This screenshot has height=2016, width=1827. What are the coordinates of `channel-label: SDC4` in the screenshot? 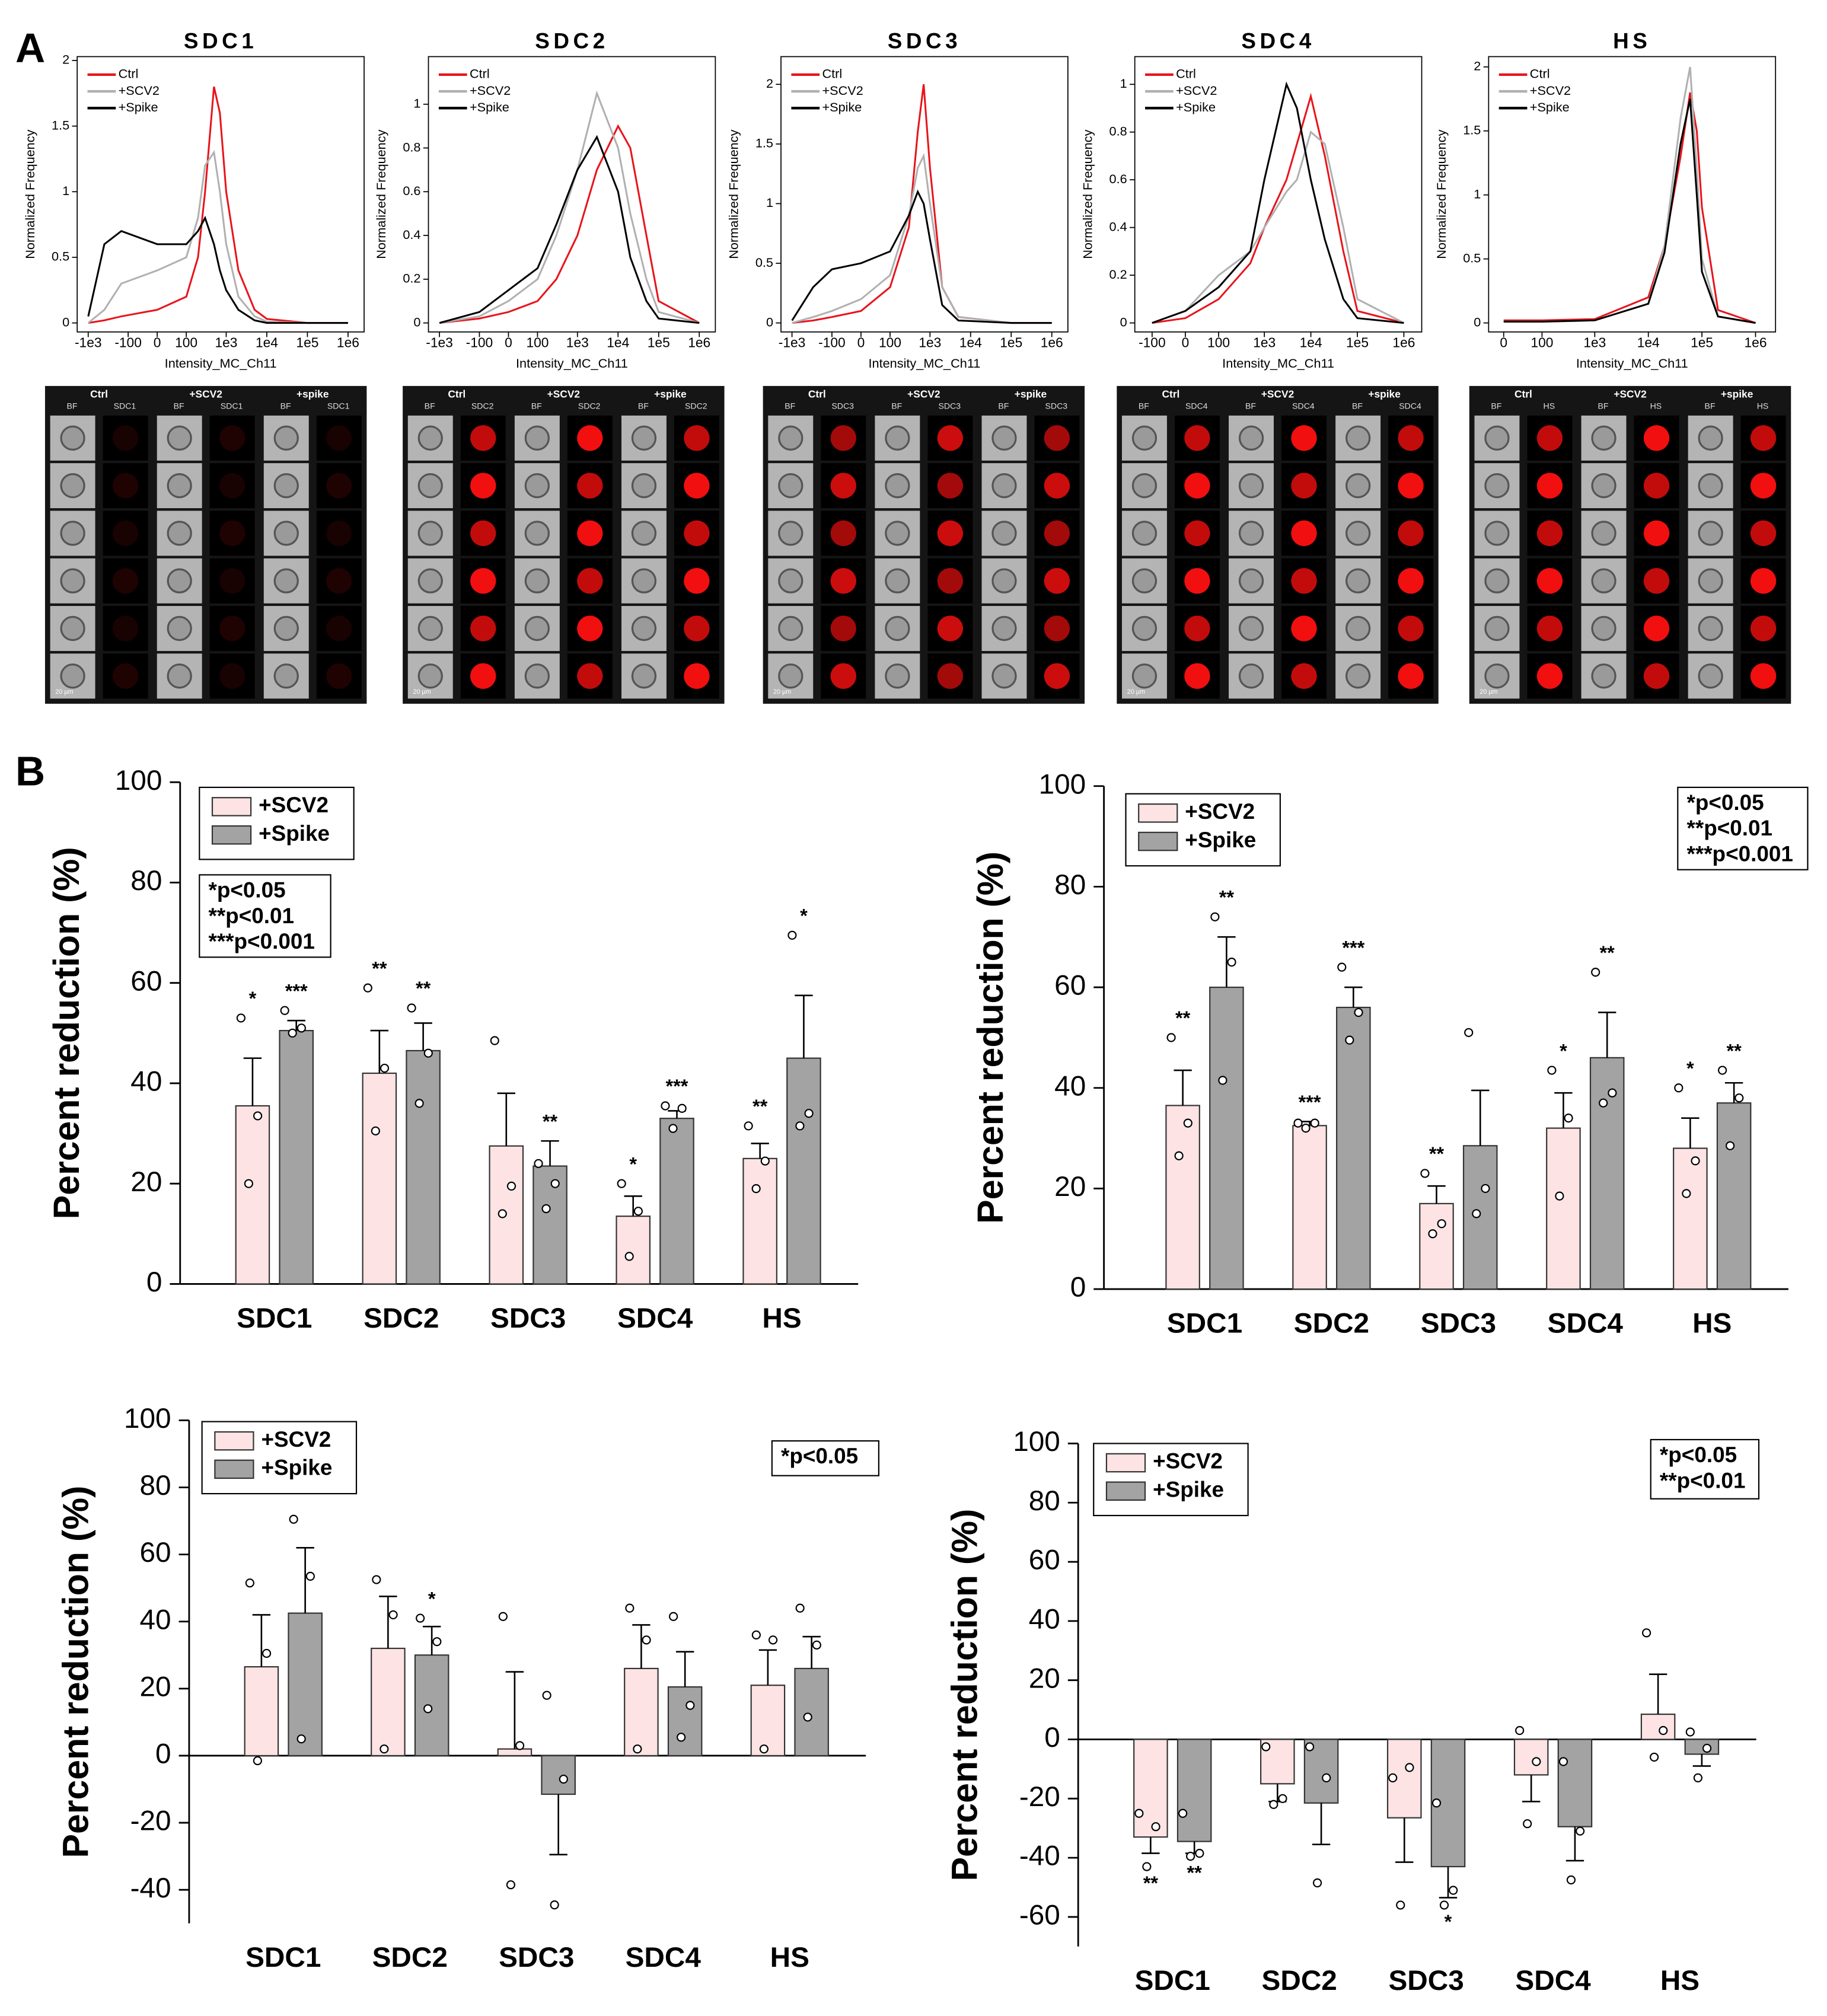 It's located at (1303, 405).